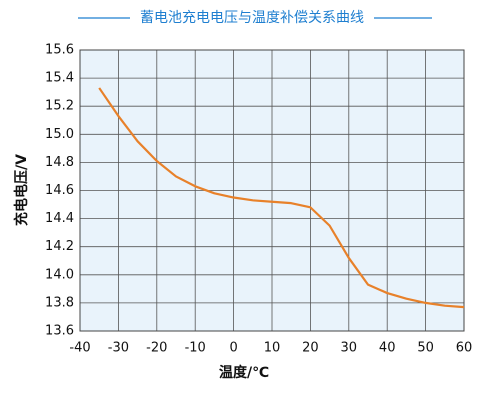 This screenshot has width=504, height=404. Describe the element at coordinates (464, 348) in the screenshot. I see `x-tick-label: 60` at that location.